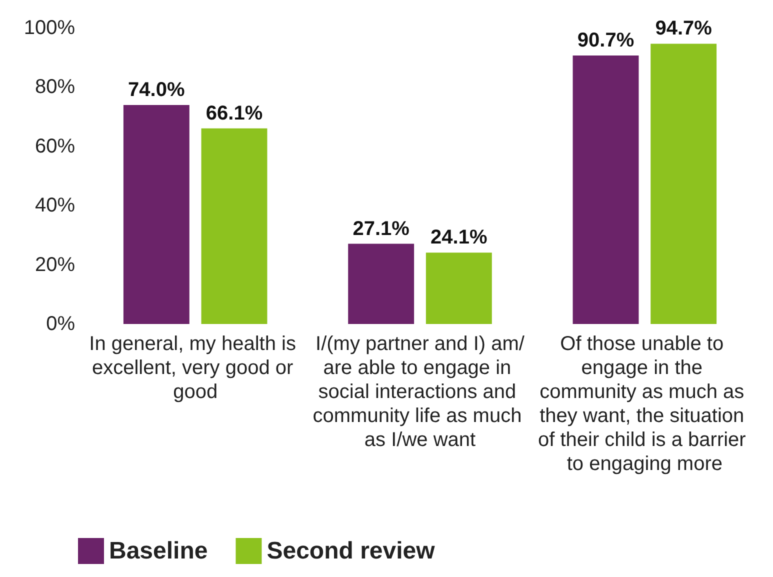 The image size is (773, 577). What do you see at coordinates (645, 404) in the screenshot?
I see `x-tick-label: Of those unable to engage in the community as much as they want, the situation of their child is a barrier to engaging more` at bounding box center [645, 404].